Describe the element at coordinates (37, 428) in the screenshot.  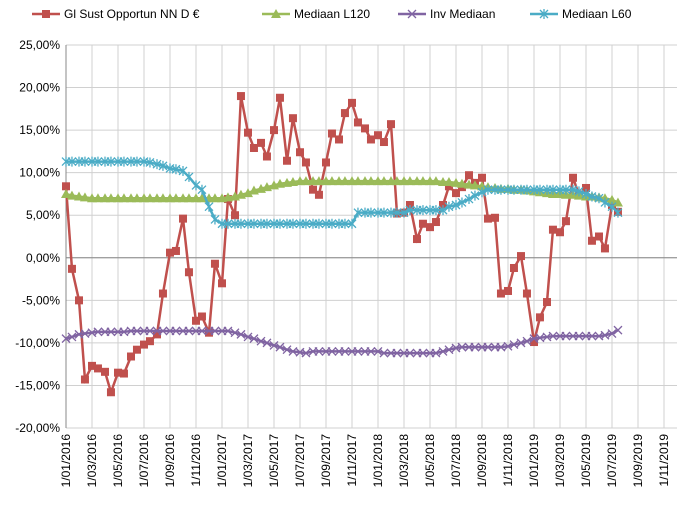
I see `y-tick-label: -20,00%` at that location.